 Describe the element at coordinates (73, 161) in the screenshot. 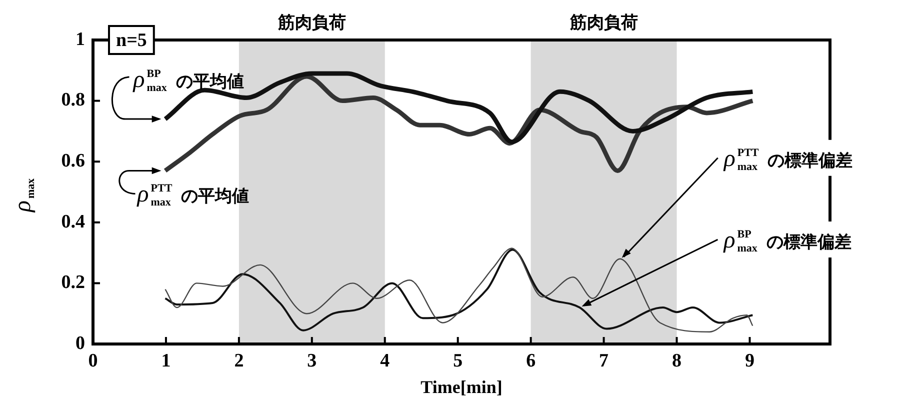

I see `y-tick-label: 0.6` at that location.